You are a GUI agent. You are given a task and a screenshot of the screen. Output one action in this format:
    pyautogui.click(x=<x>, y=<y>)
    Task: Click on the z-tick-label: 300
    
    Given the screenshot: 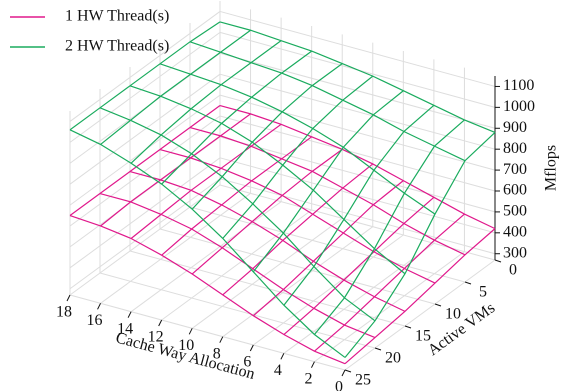 What is the action you would take?
    pyautogui.click(x=515, y=252)
    